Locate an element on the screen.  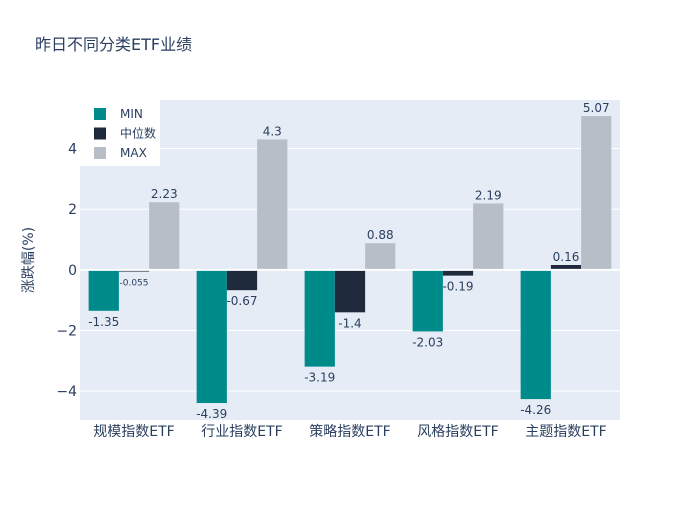
x-tick-label: 主题指数ETF is located at coordinates (565, 432).